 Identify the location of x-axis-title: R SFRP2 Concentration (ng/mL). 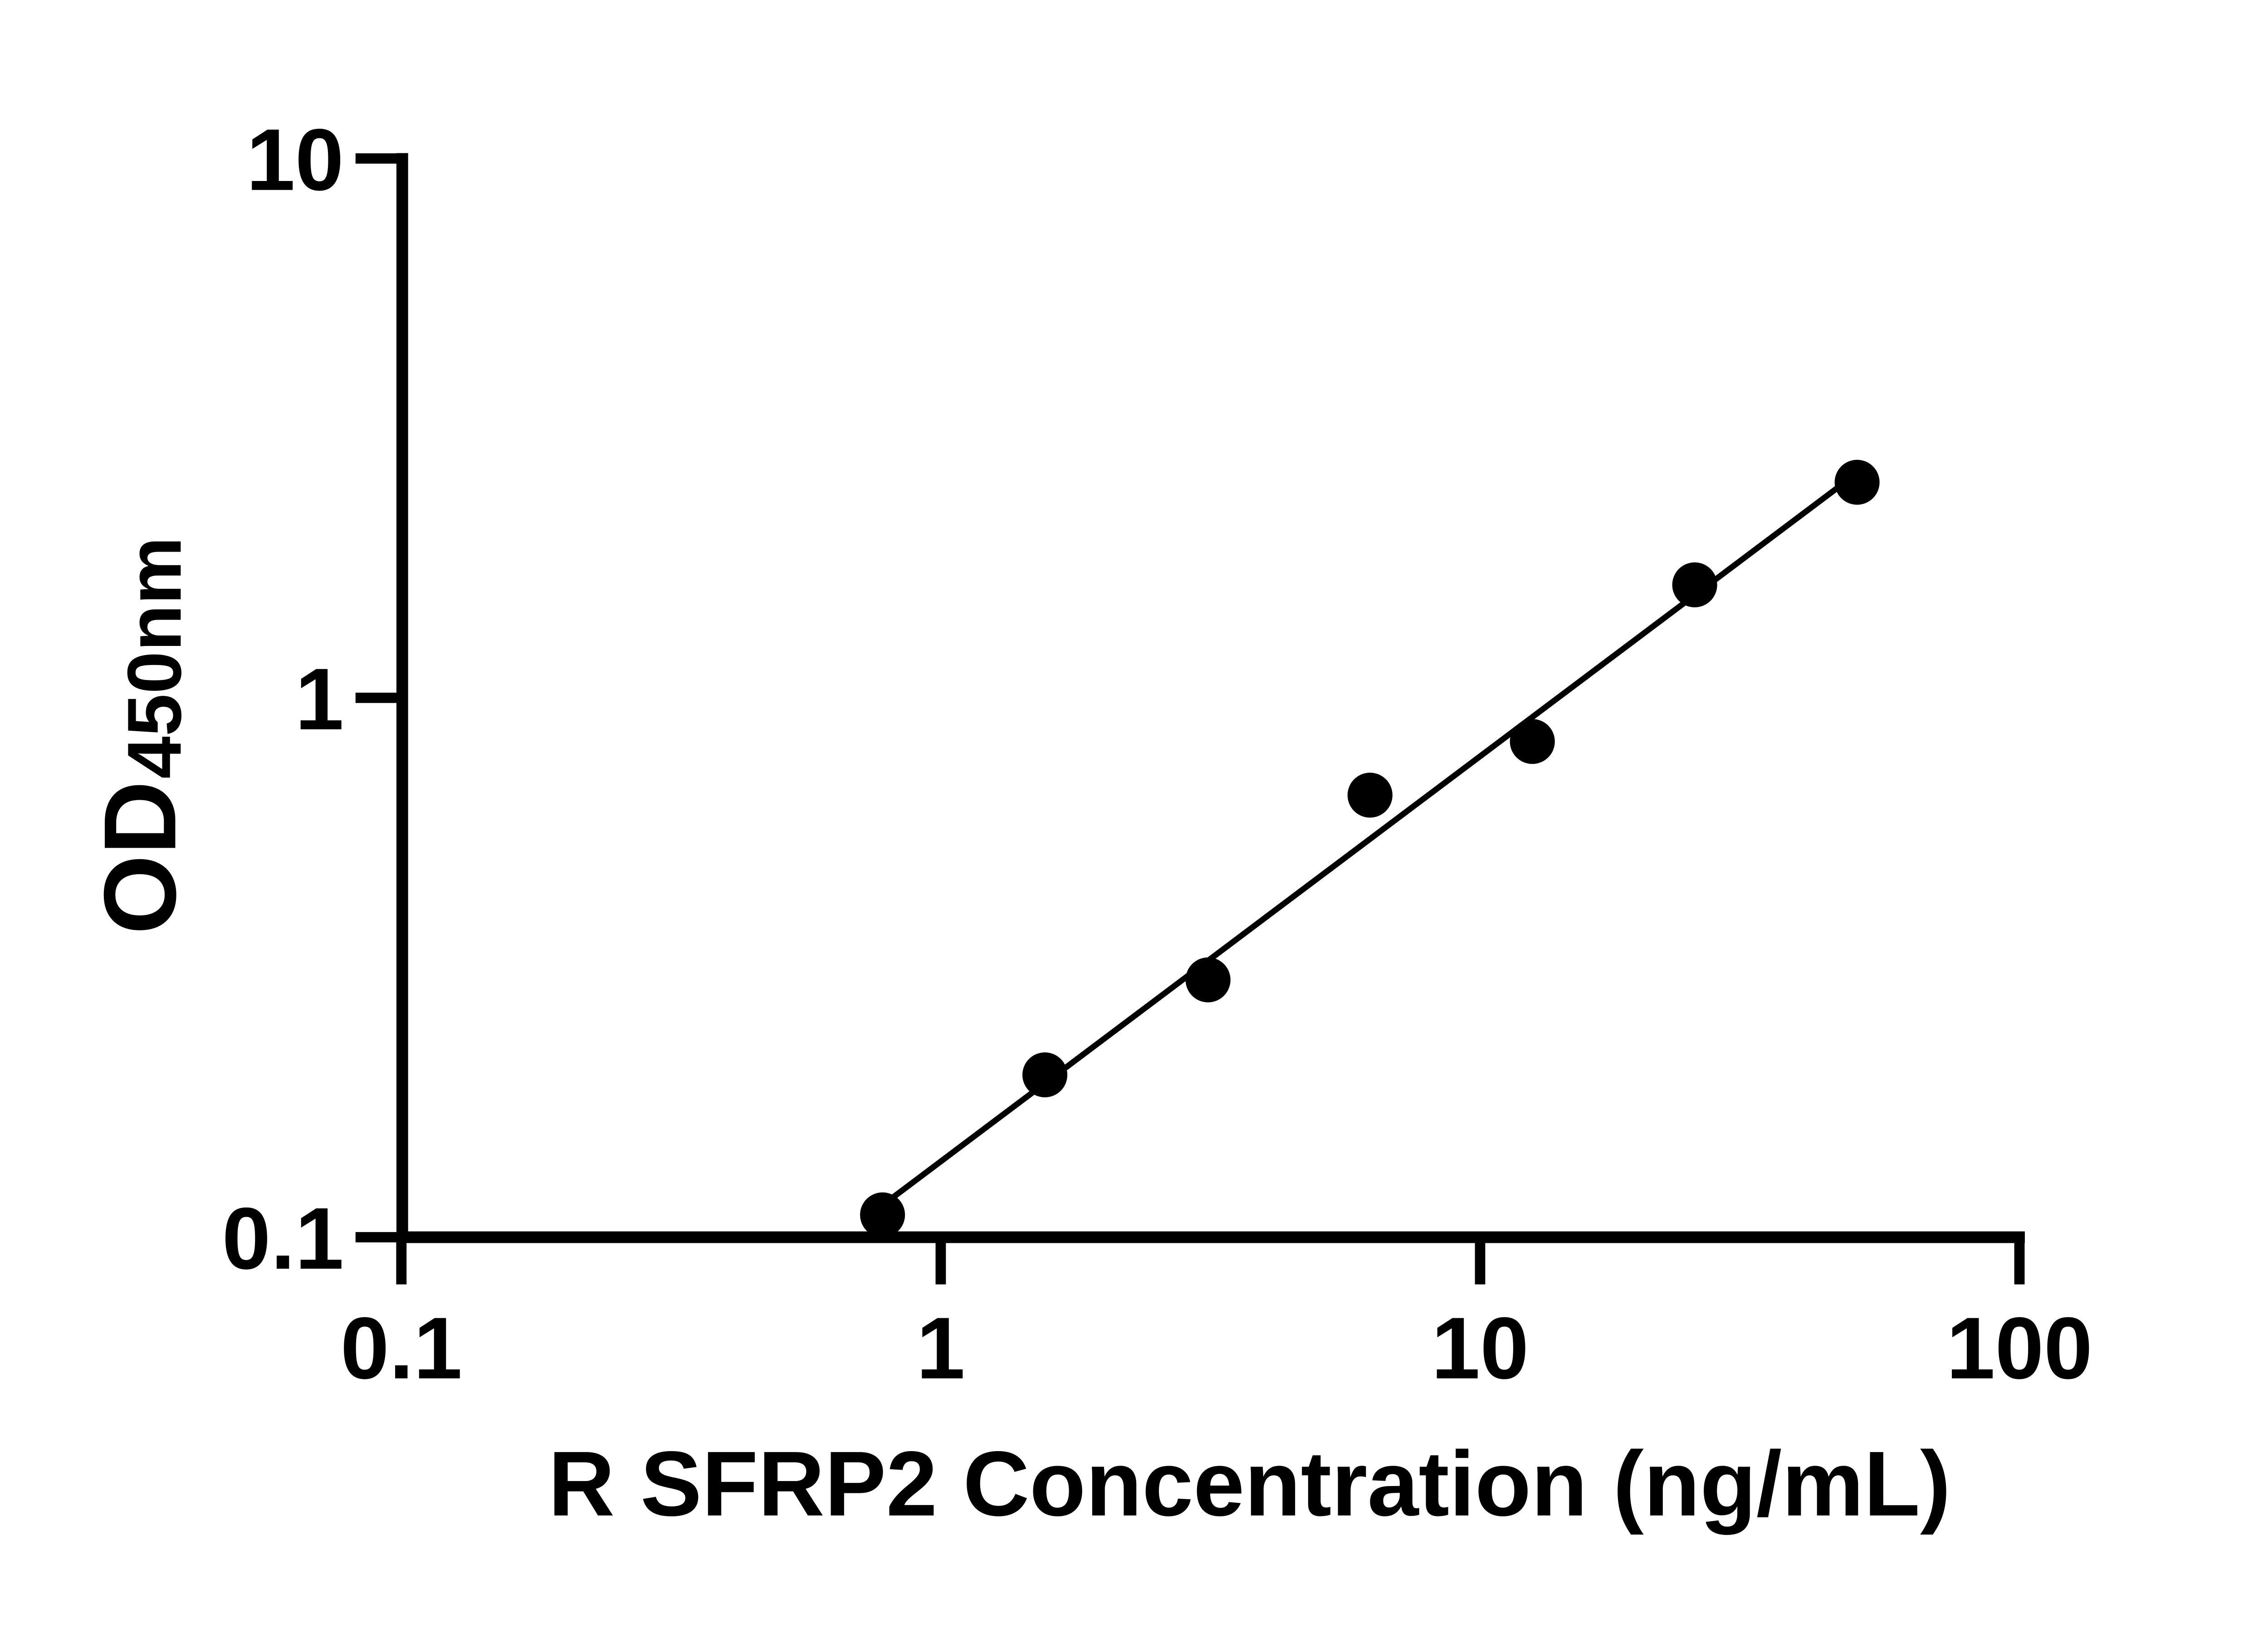
(1250, 1484).